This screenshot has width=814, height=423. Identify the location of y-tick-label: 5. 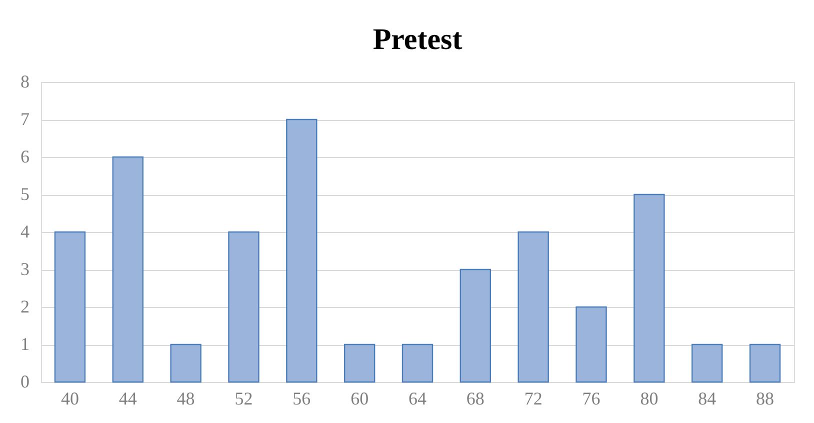
(25, 194).